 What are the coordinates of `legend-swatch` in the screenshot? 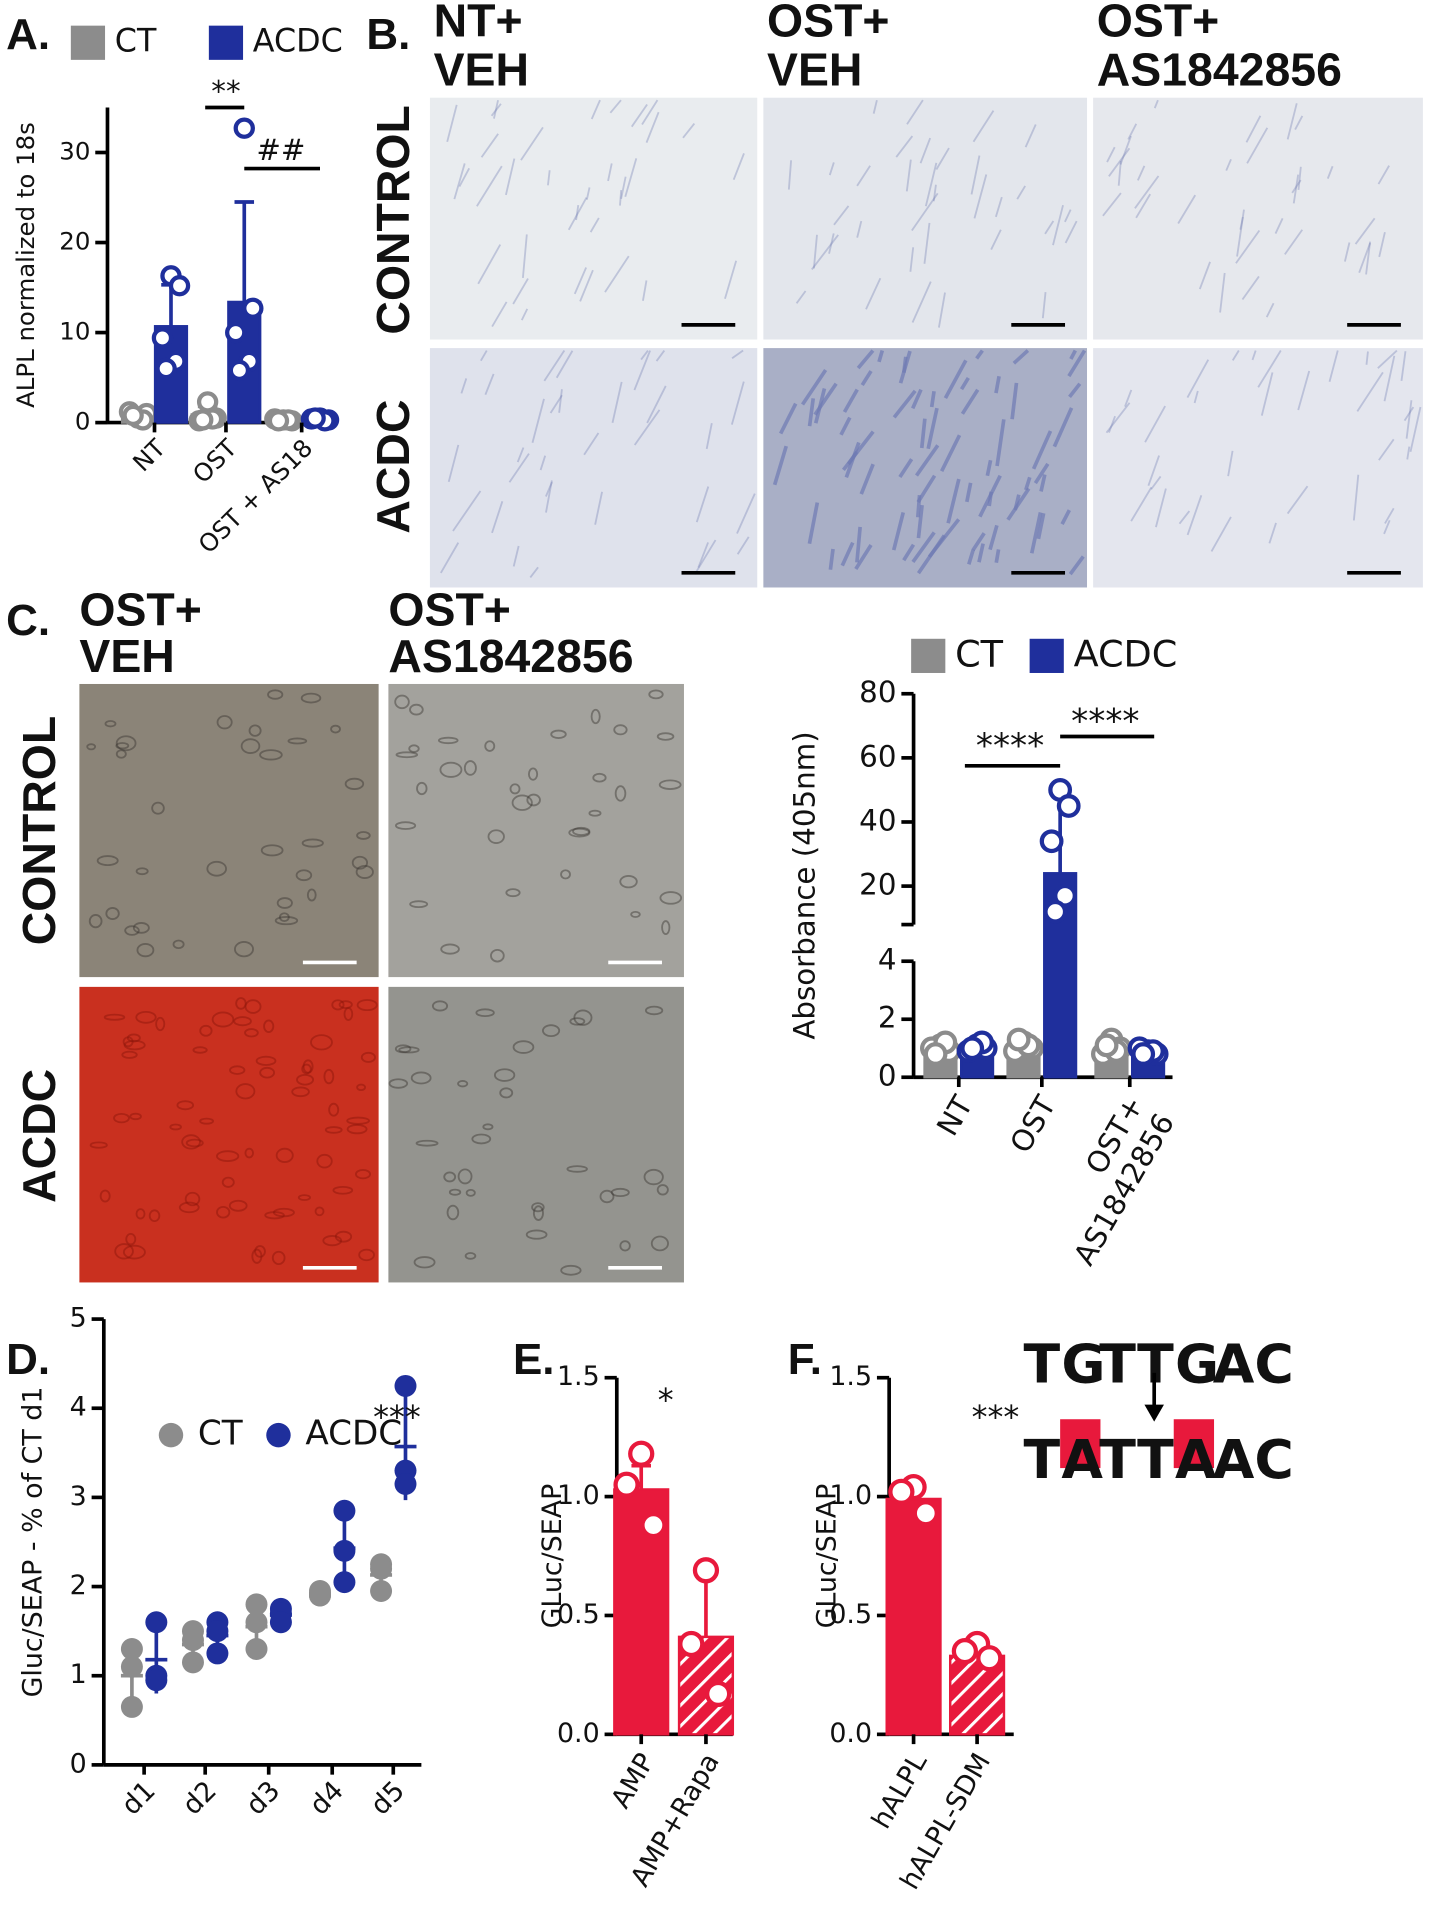 It's located at (1046, 655).